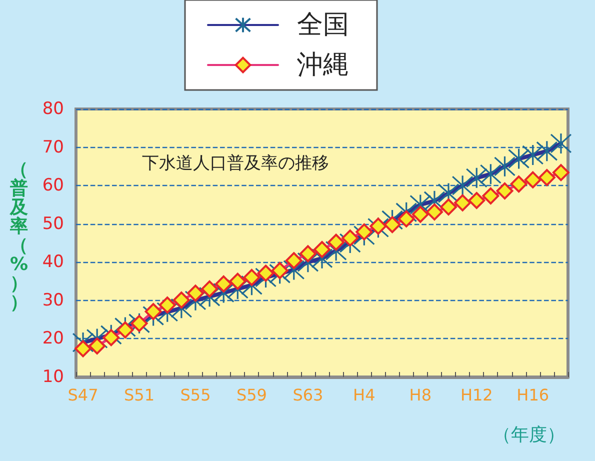 The image size is (595, 461). What do you see at coordinates (251, 395) in the screenshot?
I see `x-tick-label: S59` at bounding box center [251, 395].